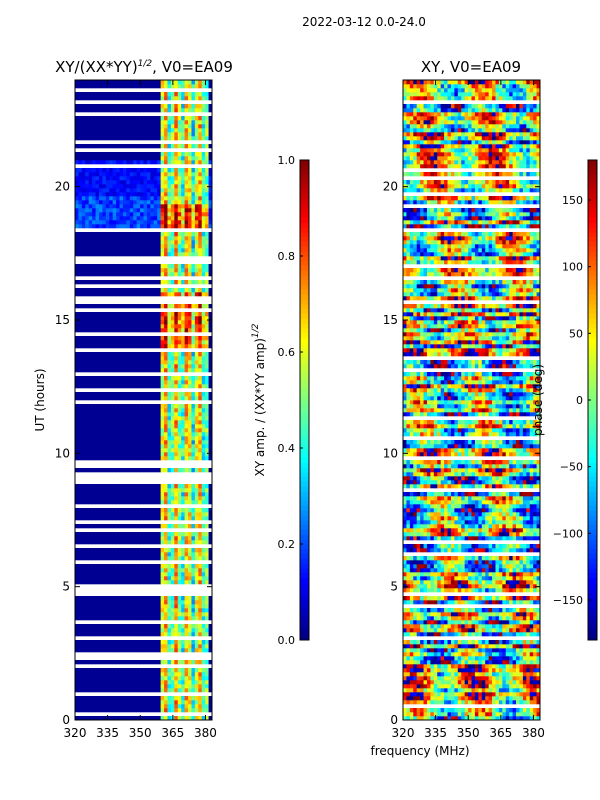 The height and width of the screenshot is (800, 600). I want to click on colorbar-segment, so click(304, 244).